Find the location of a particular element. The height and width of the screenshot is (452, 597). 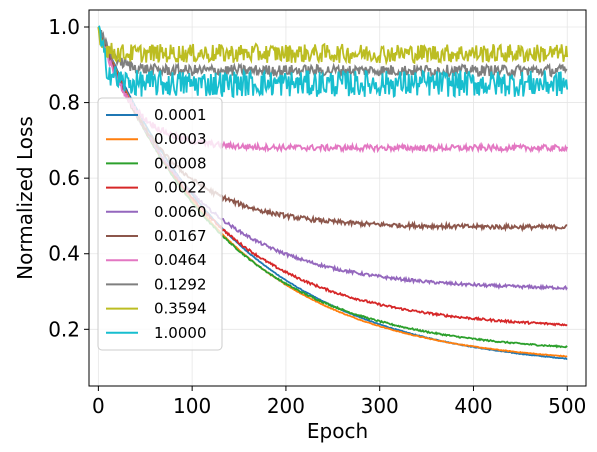

legend-label: 0.0001 is located at coordinates (180, 115).